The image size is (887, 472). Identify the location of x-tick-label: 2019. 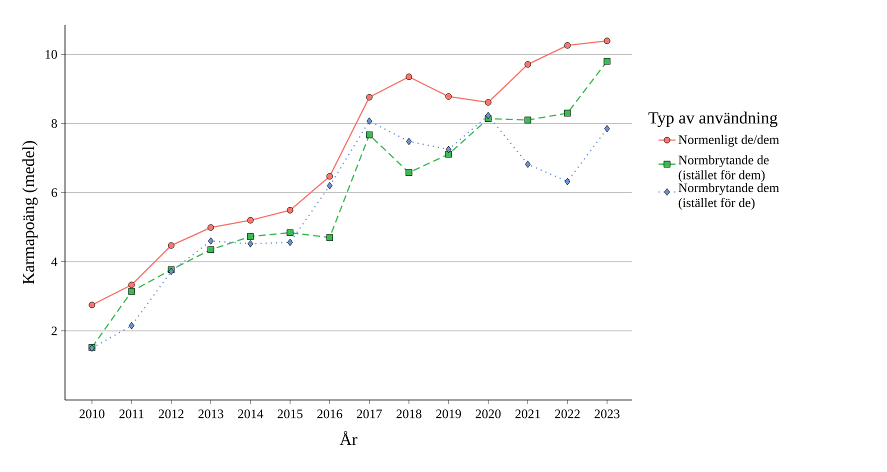
(448, 414).